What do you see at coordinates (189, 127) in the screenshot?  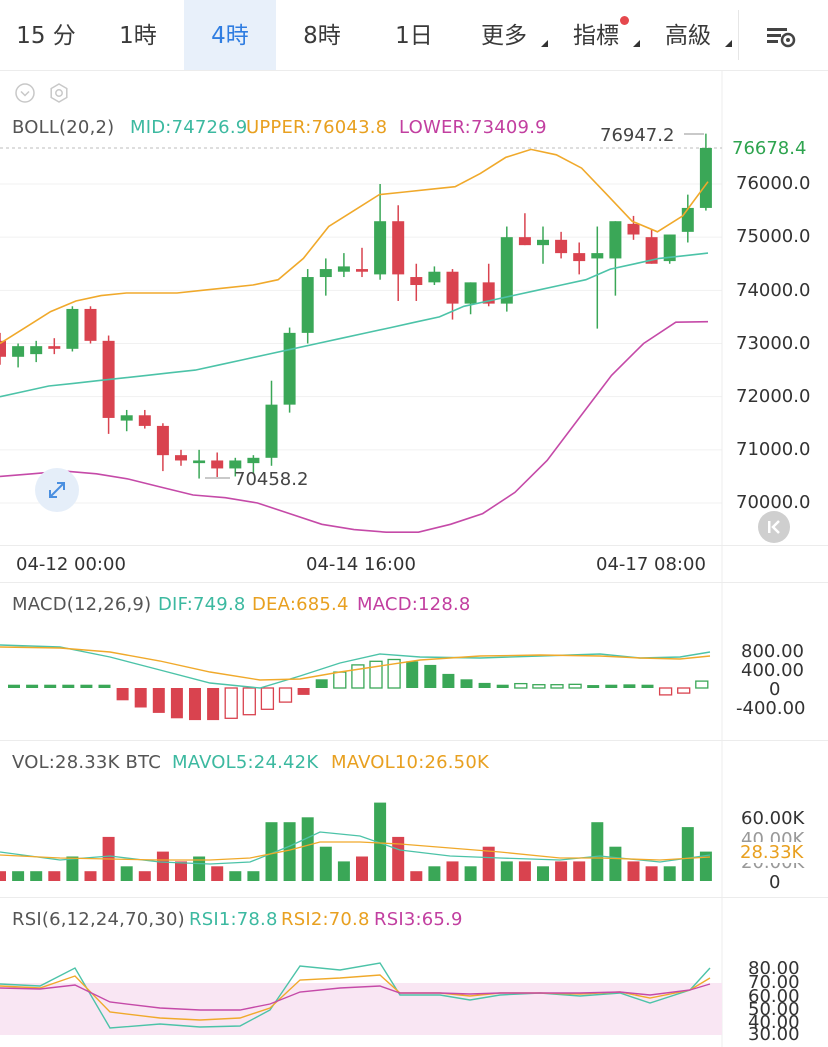 I see `boll-mid-value: MID:74726.9` at bounding box center [189, 127].